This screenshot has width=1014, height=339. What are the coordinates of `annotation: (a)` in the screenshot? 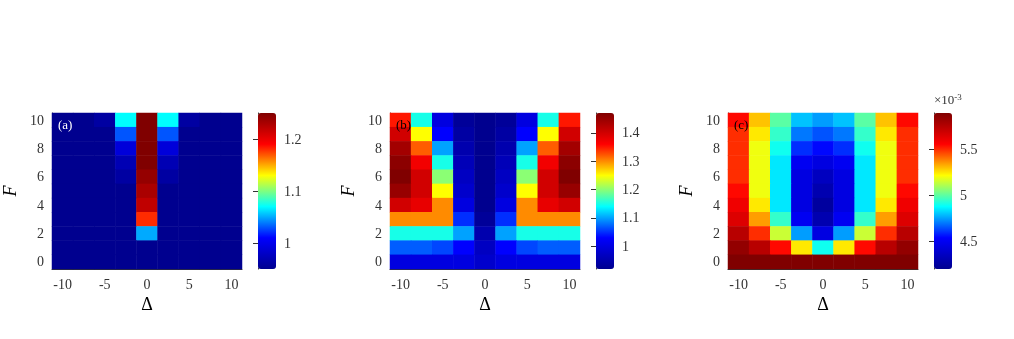 It's located at (65, 124).